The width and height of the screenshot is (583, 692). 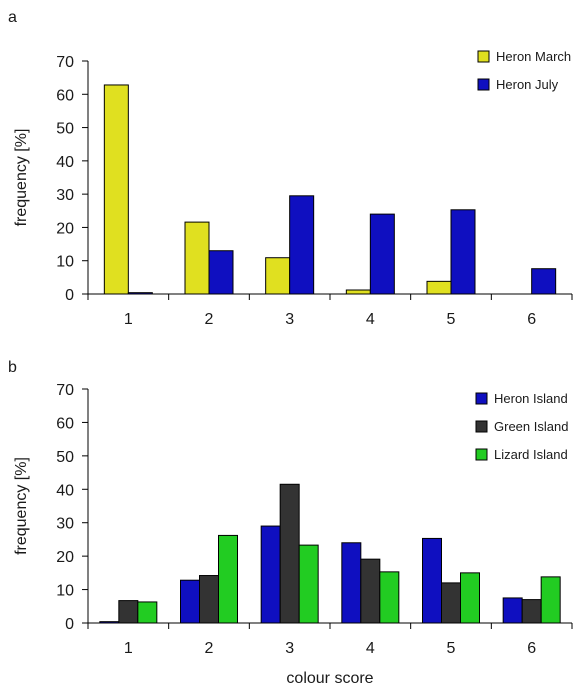 What do you see at coordinates (289, 319) in the screenshot?
I see `panel-a-x-tick-label: 3` at bounding box center [289, 319].